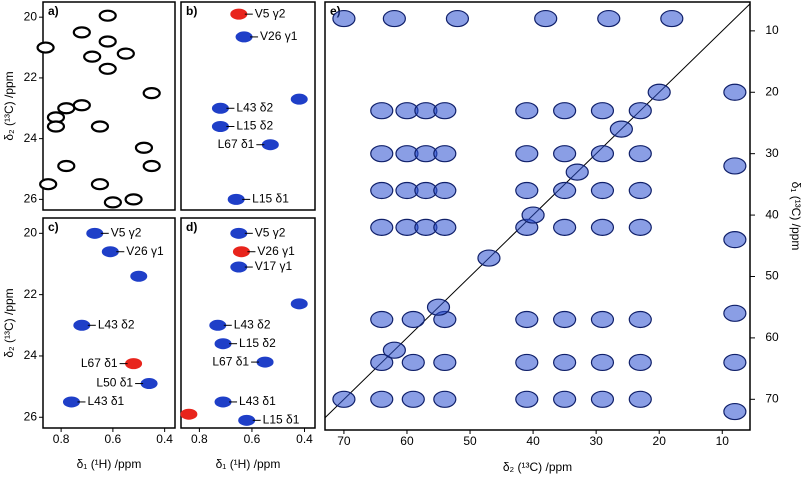  I want to click on x-tick-label: 50, so click(470, 441).